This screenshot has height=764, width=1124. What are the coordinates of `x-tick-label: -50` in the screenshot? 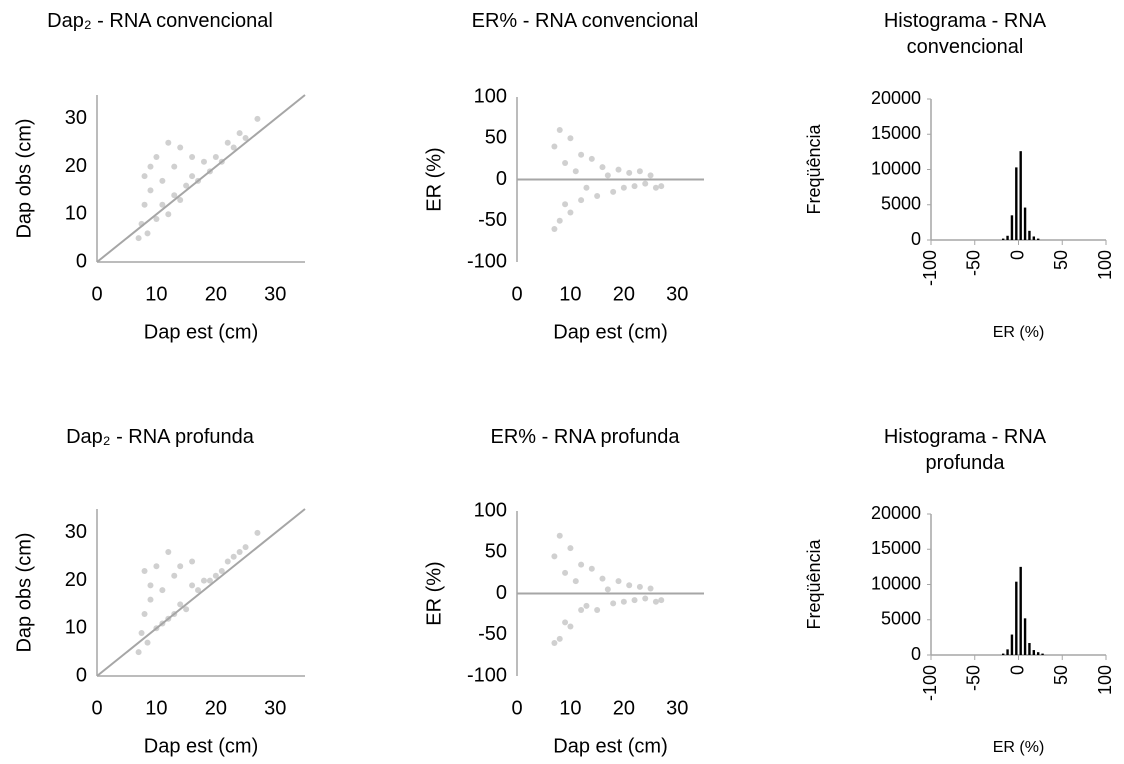 It's located at (974, 263).